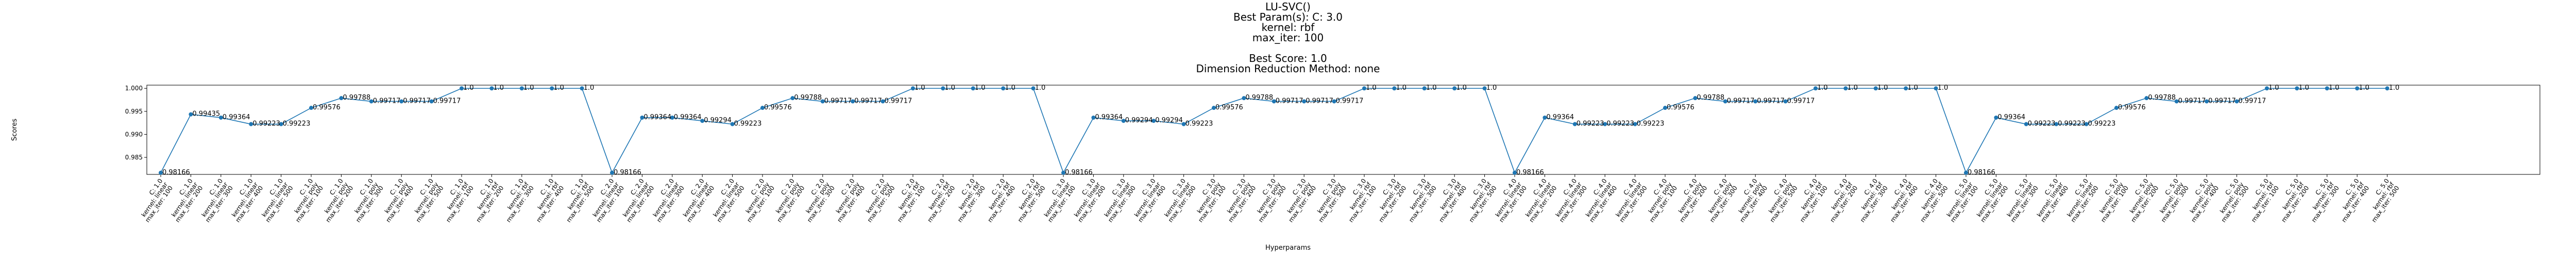 The height and width of the screenshot is (258, 2576). Describe the element at coordinates (815, 201) in the screenshot. I see `x-tick-label: C: 2.0kernel: polymax_iter: 300` at that location.